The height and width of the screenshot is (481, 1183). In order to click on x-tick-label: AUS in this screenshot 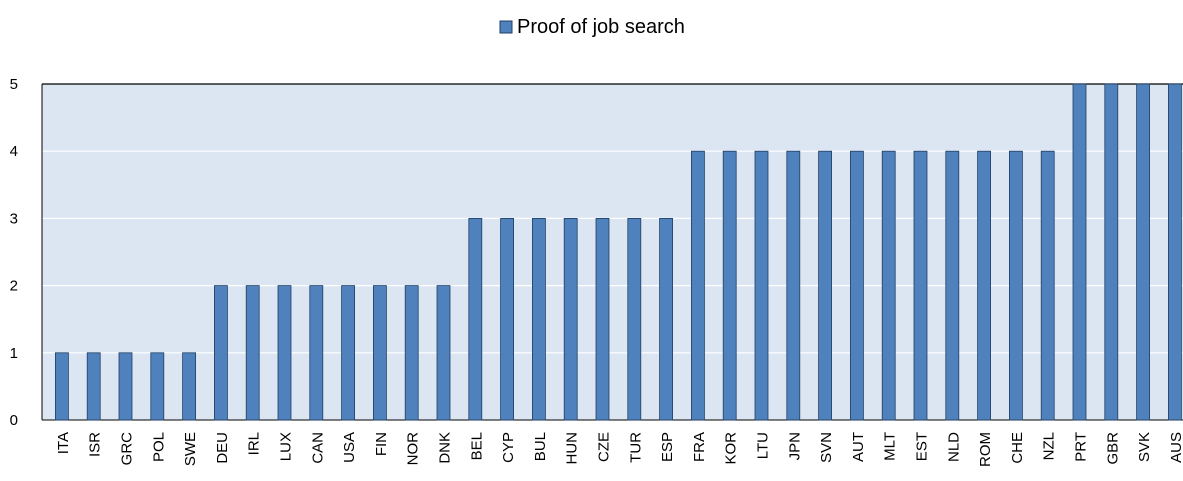, I will do `click(1175, 447)`.